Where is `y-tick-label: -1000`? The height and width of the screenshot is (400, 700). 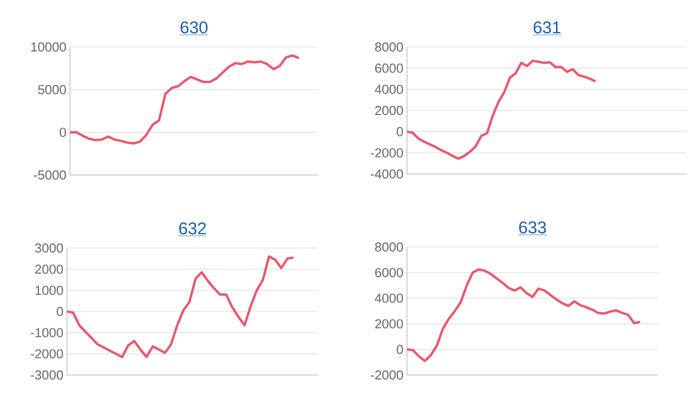
y-tick-label: -1000 is located at coordinates (46, 333).